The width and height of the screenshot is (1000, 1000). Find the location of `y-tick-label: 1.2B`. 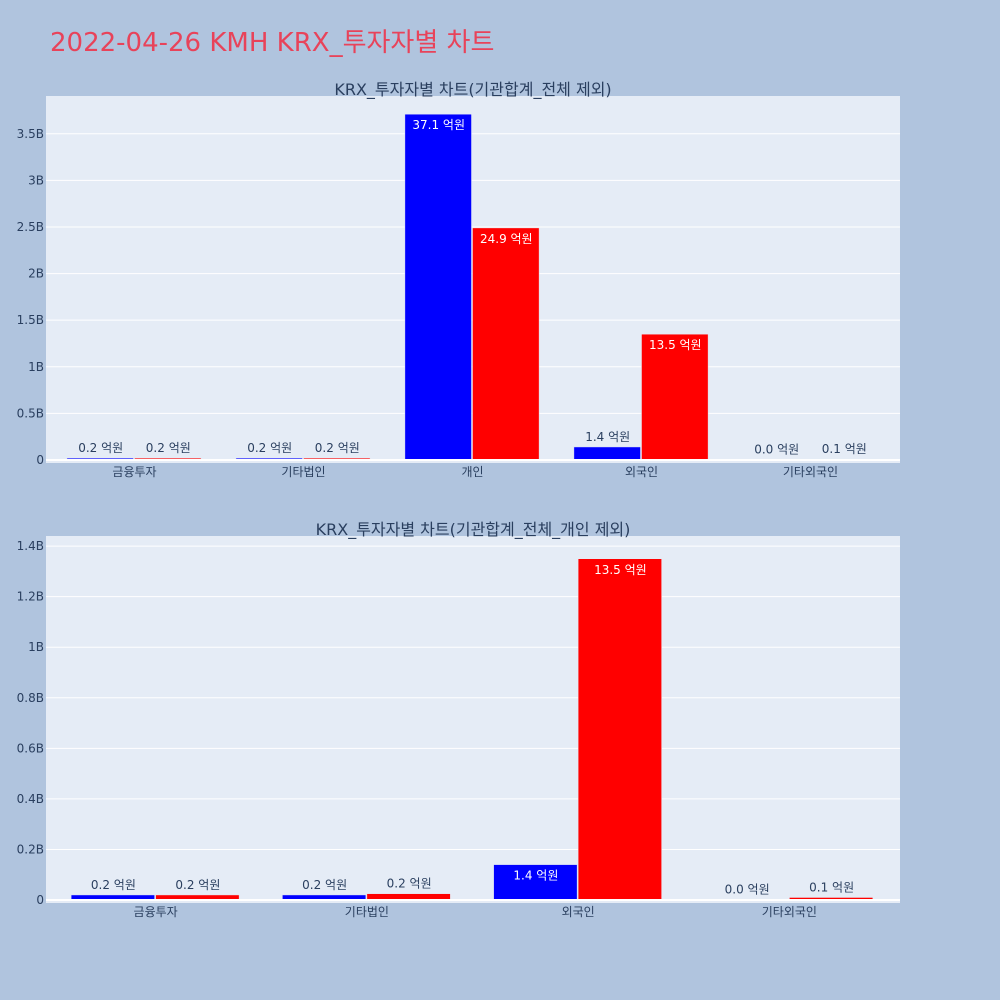

y-tick-label: 1.2B is located at coordinates (30, 597).